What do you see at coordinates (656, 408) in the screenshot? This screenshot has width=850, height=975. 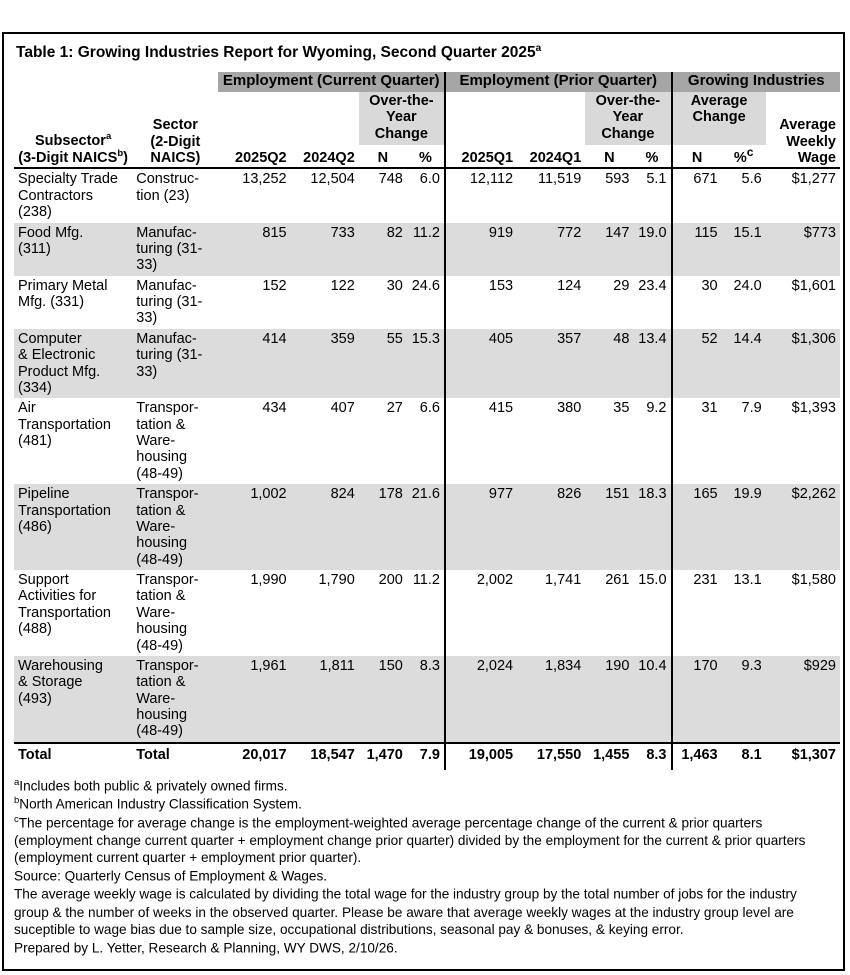 I see `cell-pct-prior: 9.2` at bounding box center [656, 408].